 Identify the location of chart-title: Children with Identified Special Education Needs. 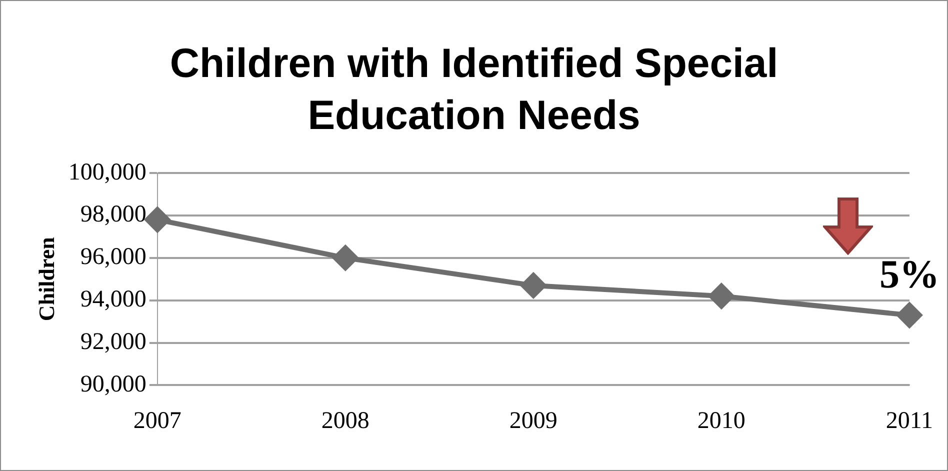
(474, 89).